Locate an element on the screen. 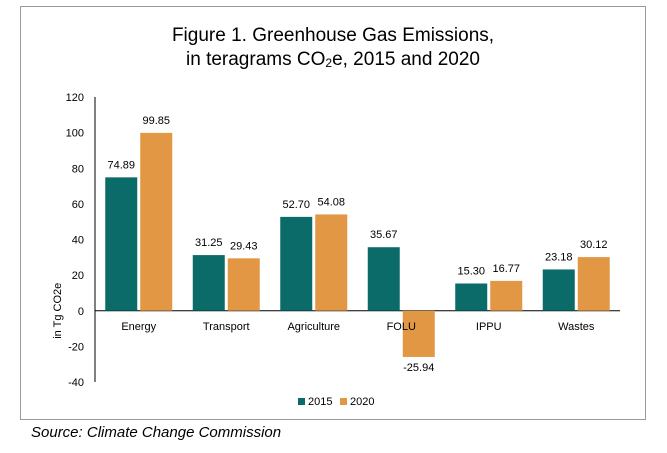 This screenshot has width=667, height=453. data-label-2020: 30.12 is located at coordinates (594, 245).